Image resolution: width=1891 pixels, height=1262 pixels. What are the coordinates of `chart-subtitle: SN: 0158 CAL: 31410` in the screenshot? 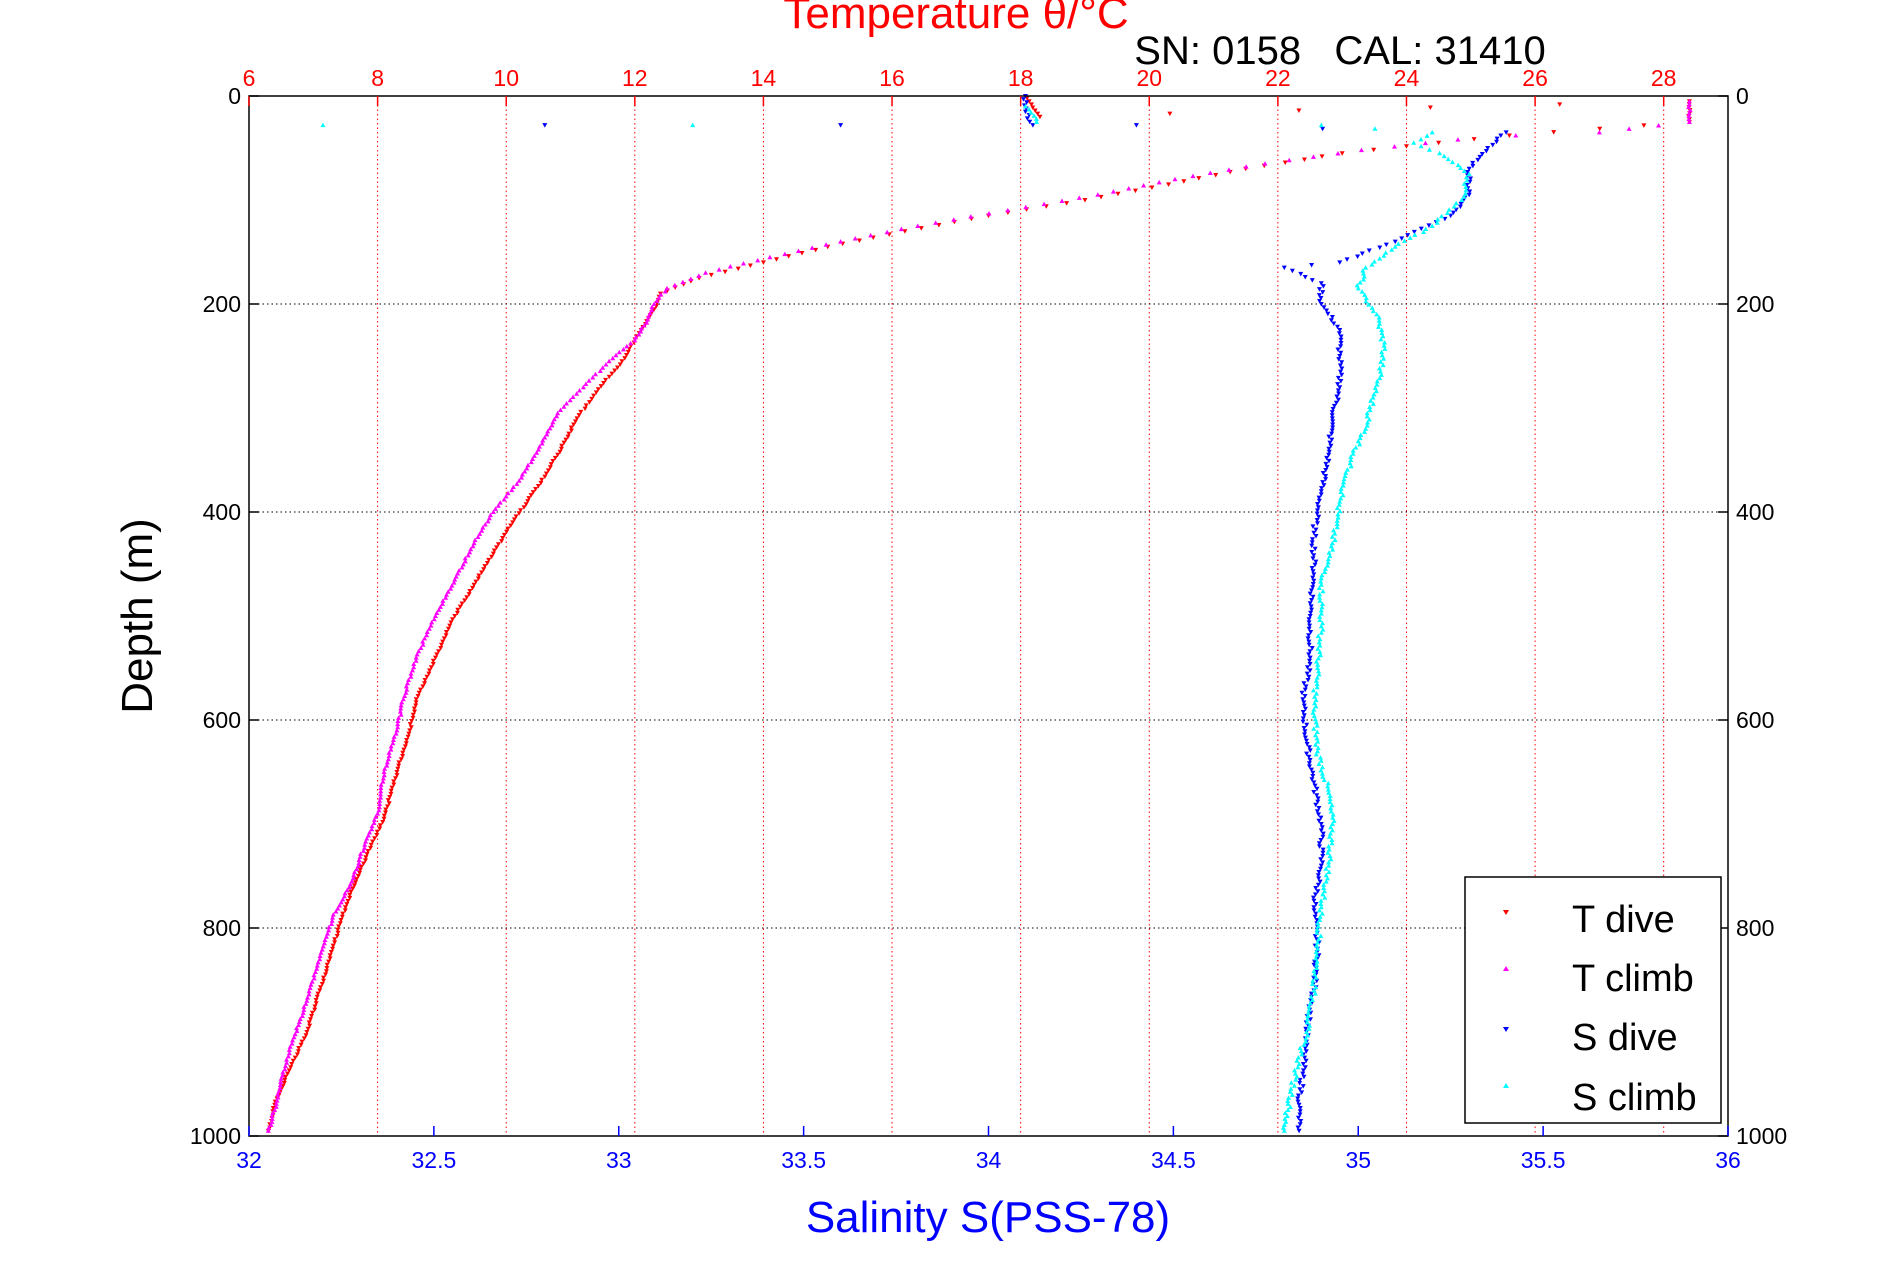 It's located at (1339, 51).